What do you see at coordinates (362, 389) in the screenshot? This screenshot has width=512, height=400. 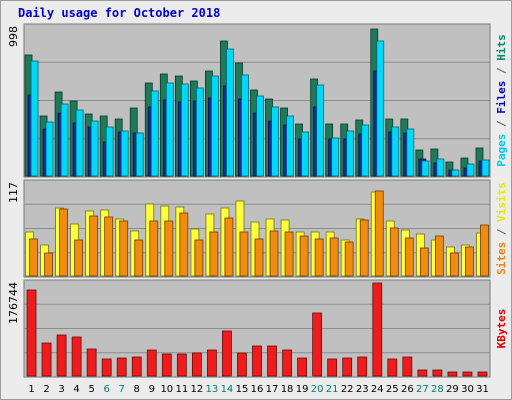 I see `x-tick-label: 23` at bounding box center [362, 389].